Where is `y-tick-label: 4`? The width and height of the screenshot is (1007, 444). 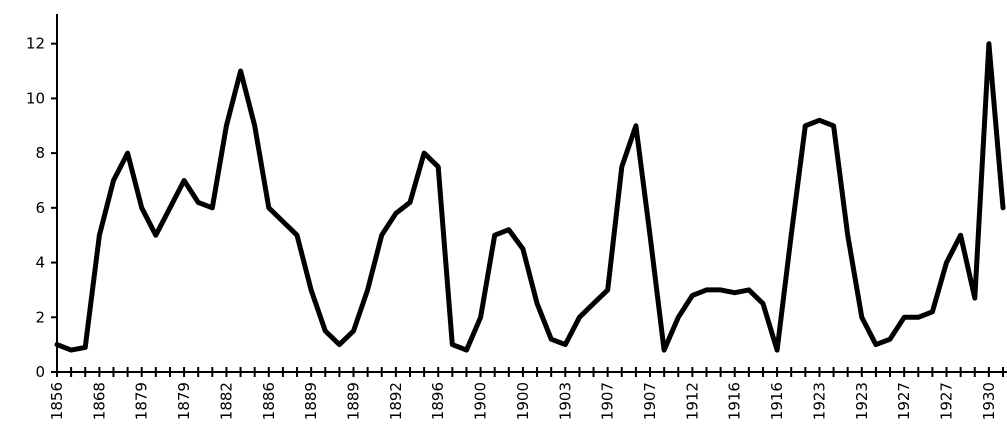
y-tick-label: 4 is located at coordinates (40, 263).